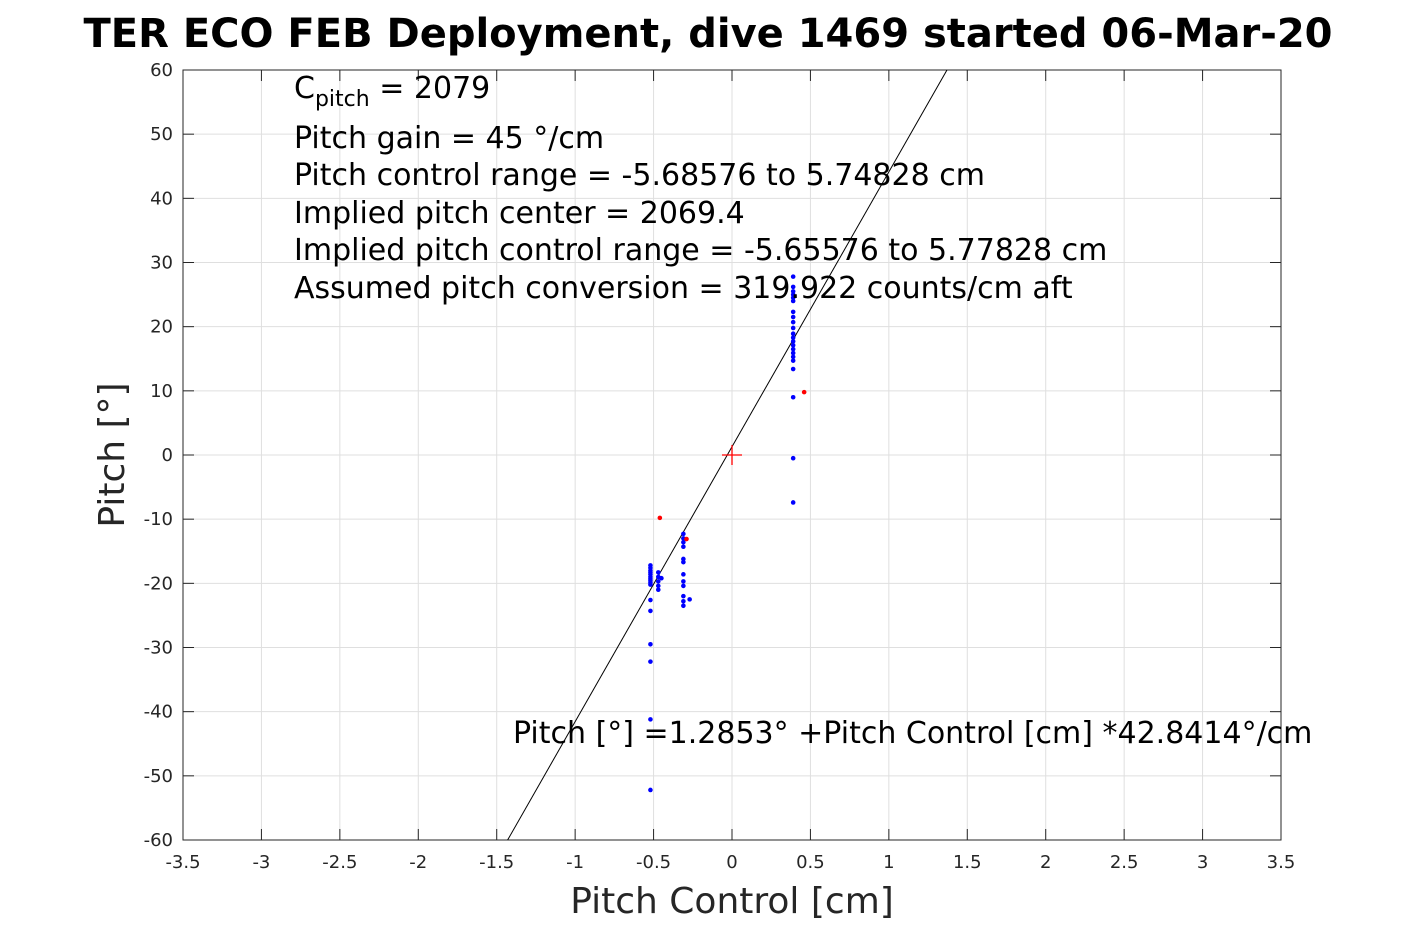 Image resolution: width=1417 pixels, height=945 pixels. I want to click on center-marker, so click(732, 455).